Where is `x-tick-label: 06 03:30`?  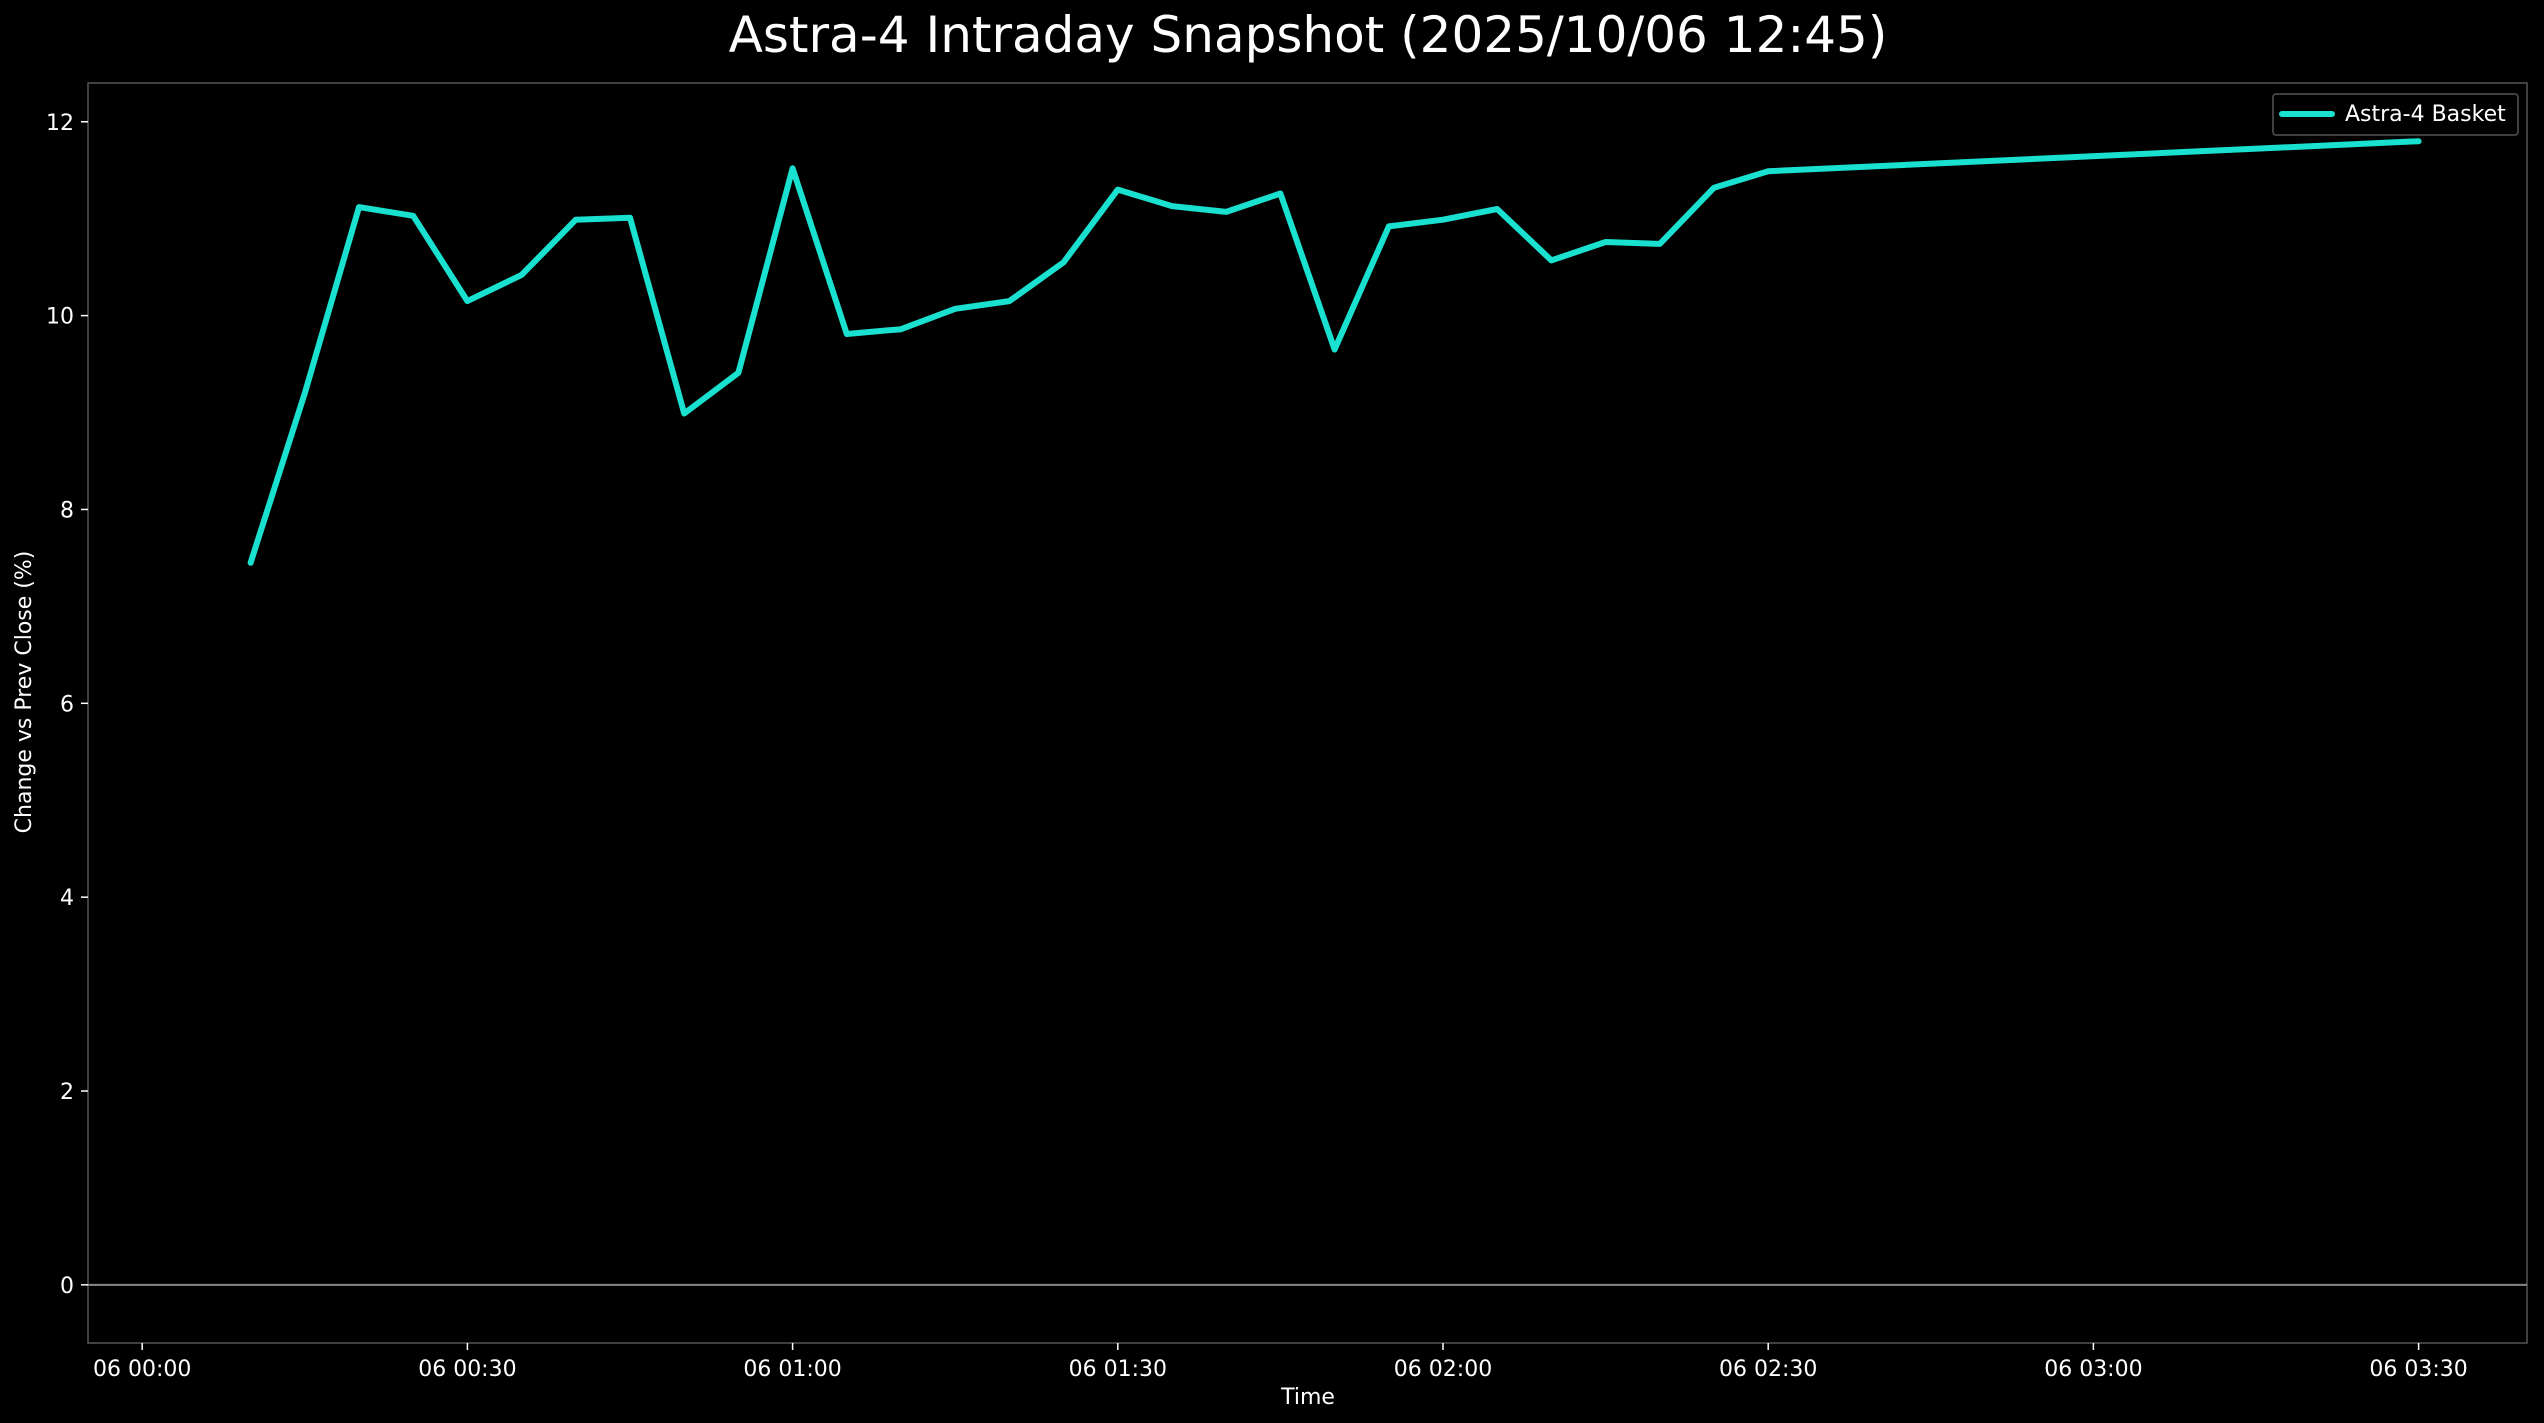 x-tick-label: 06 03:30 is located at coordinates (2418, 1369).